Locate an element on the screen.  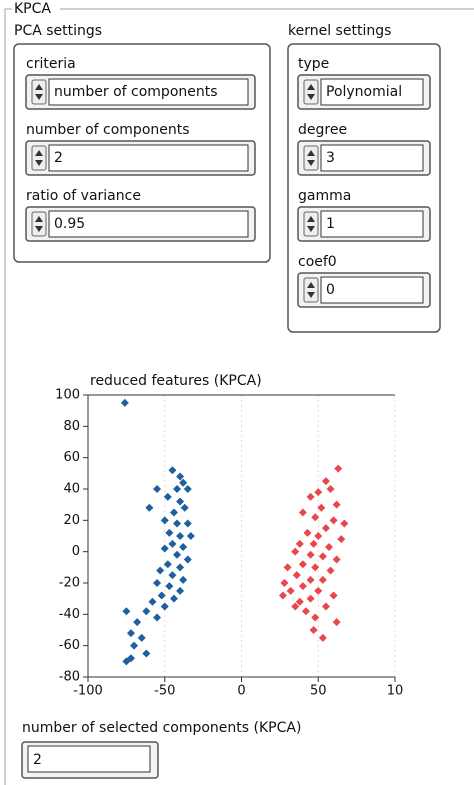
selected-field is located at coordinates (89, 759).